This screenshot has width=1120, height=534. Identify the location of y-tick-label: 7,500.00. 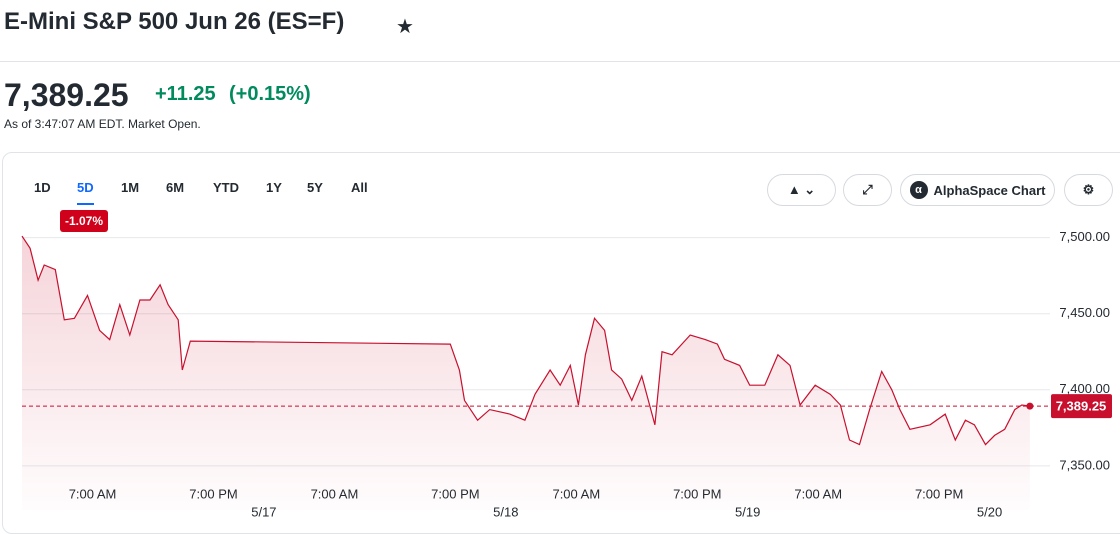
(1084, 236).